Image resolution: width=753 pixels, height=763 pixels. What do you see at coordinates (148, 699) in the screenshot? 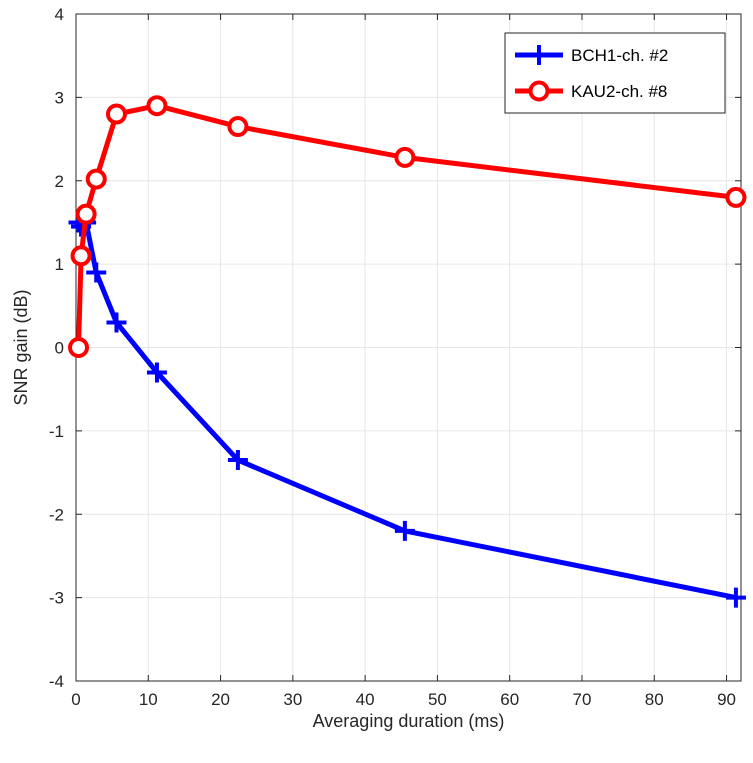
I see `x-tick-label: 10` at bounding box center [148, 699].